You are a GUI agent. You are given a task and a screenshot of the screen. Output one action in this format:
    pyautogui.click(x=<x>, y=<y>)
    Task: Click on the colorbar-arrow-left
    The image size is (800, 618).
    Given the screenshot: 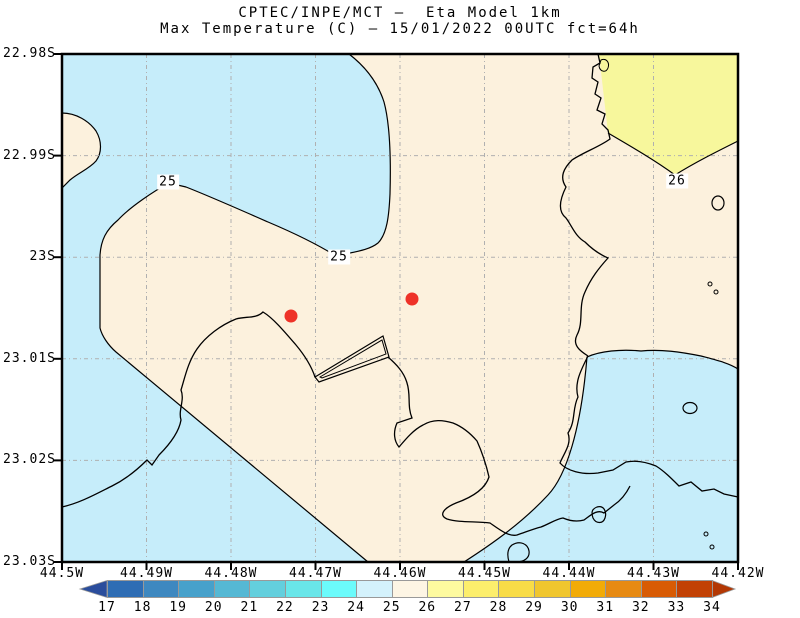 What is the action you would take?
    pyautogui.click(x=93, y=589)
    